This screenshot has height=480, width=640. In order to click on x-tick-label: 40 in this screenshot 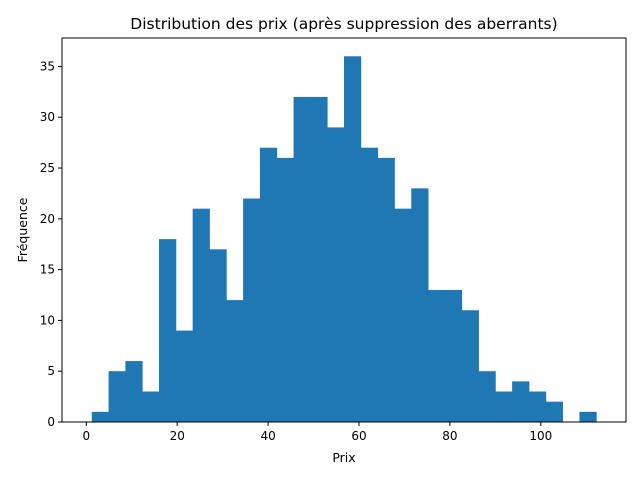, I will do `click(267, 436)`.